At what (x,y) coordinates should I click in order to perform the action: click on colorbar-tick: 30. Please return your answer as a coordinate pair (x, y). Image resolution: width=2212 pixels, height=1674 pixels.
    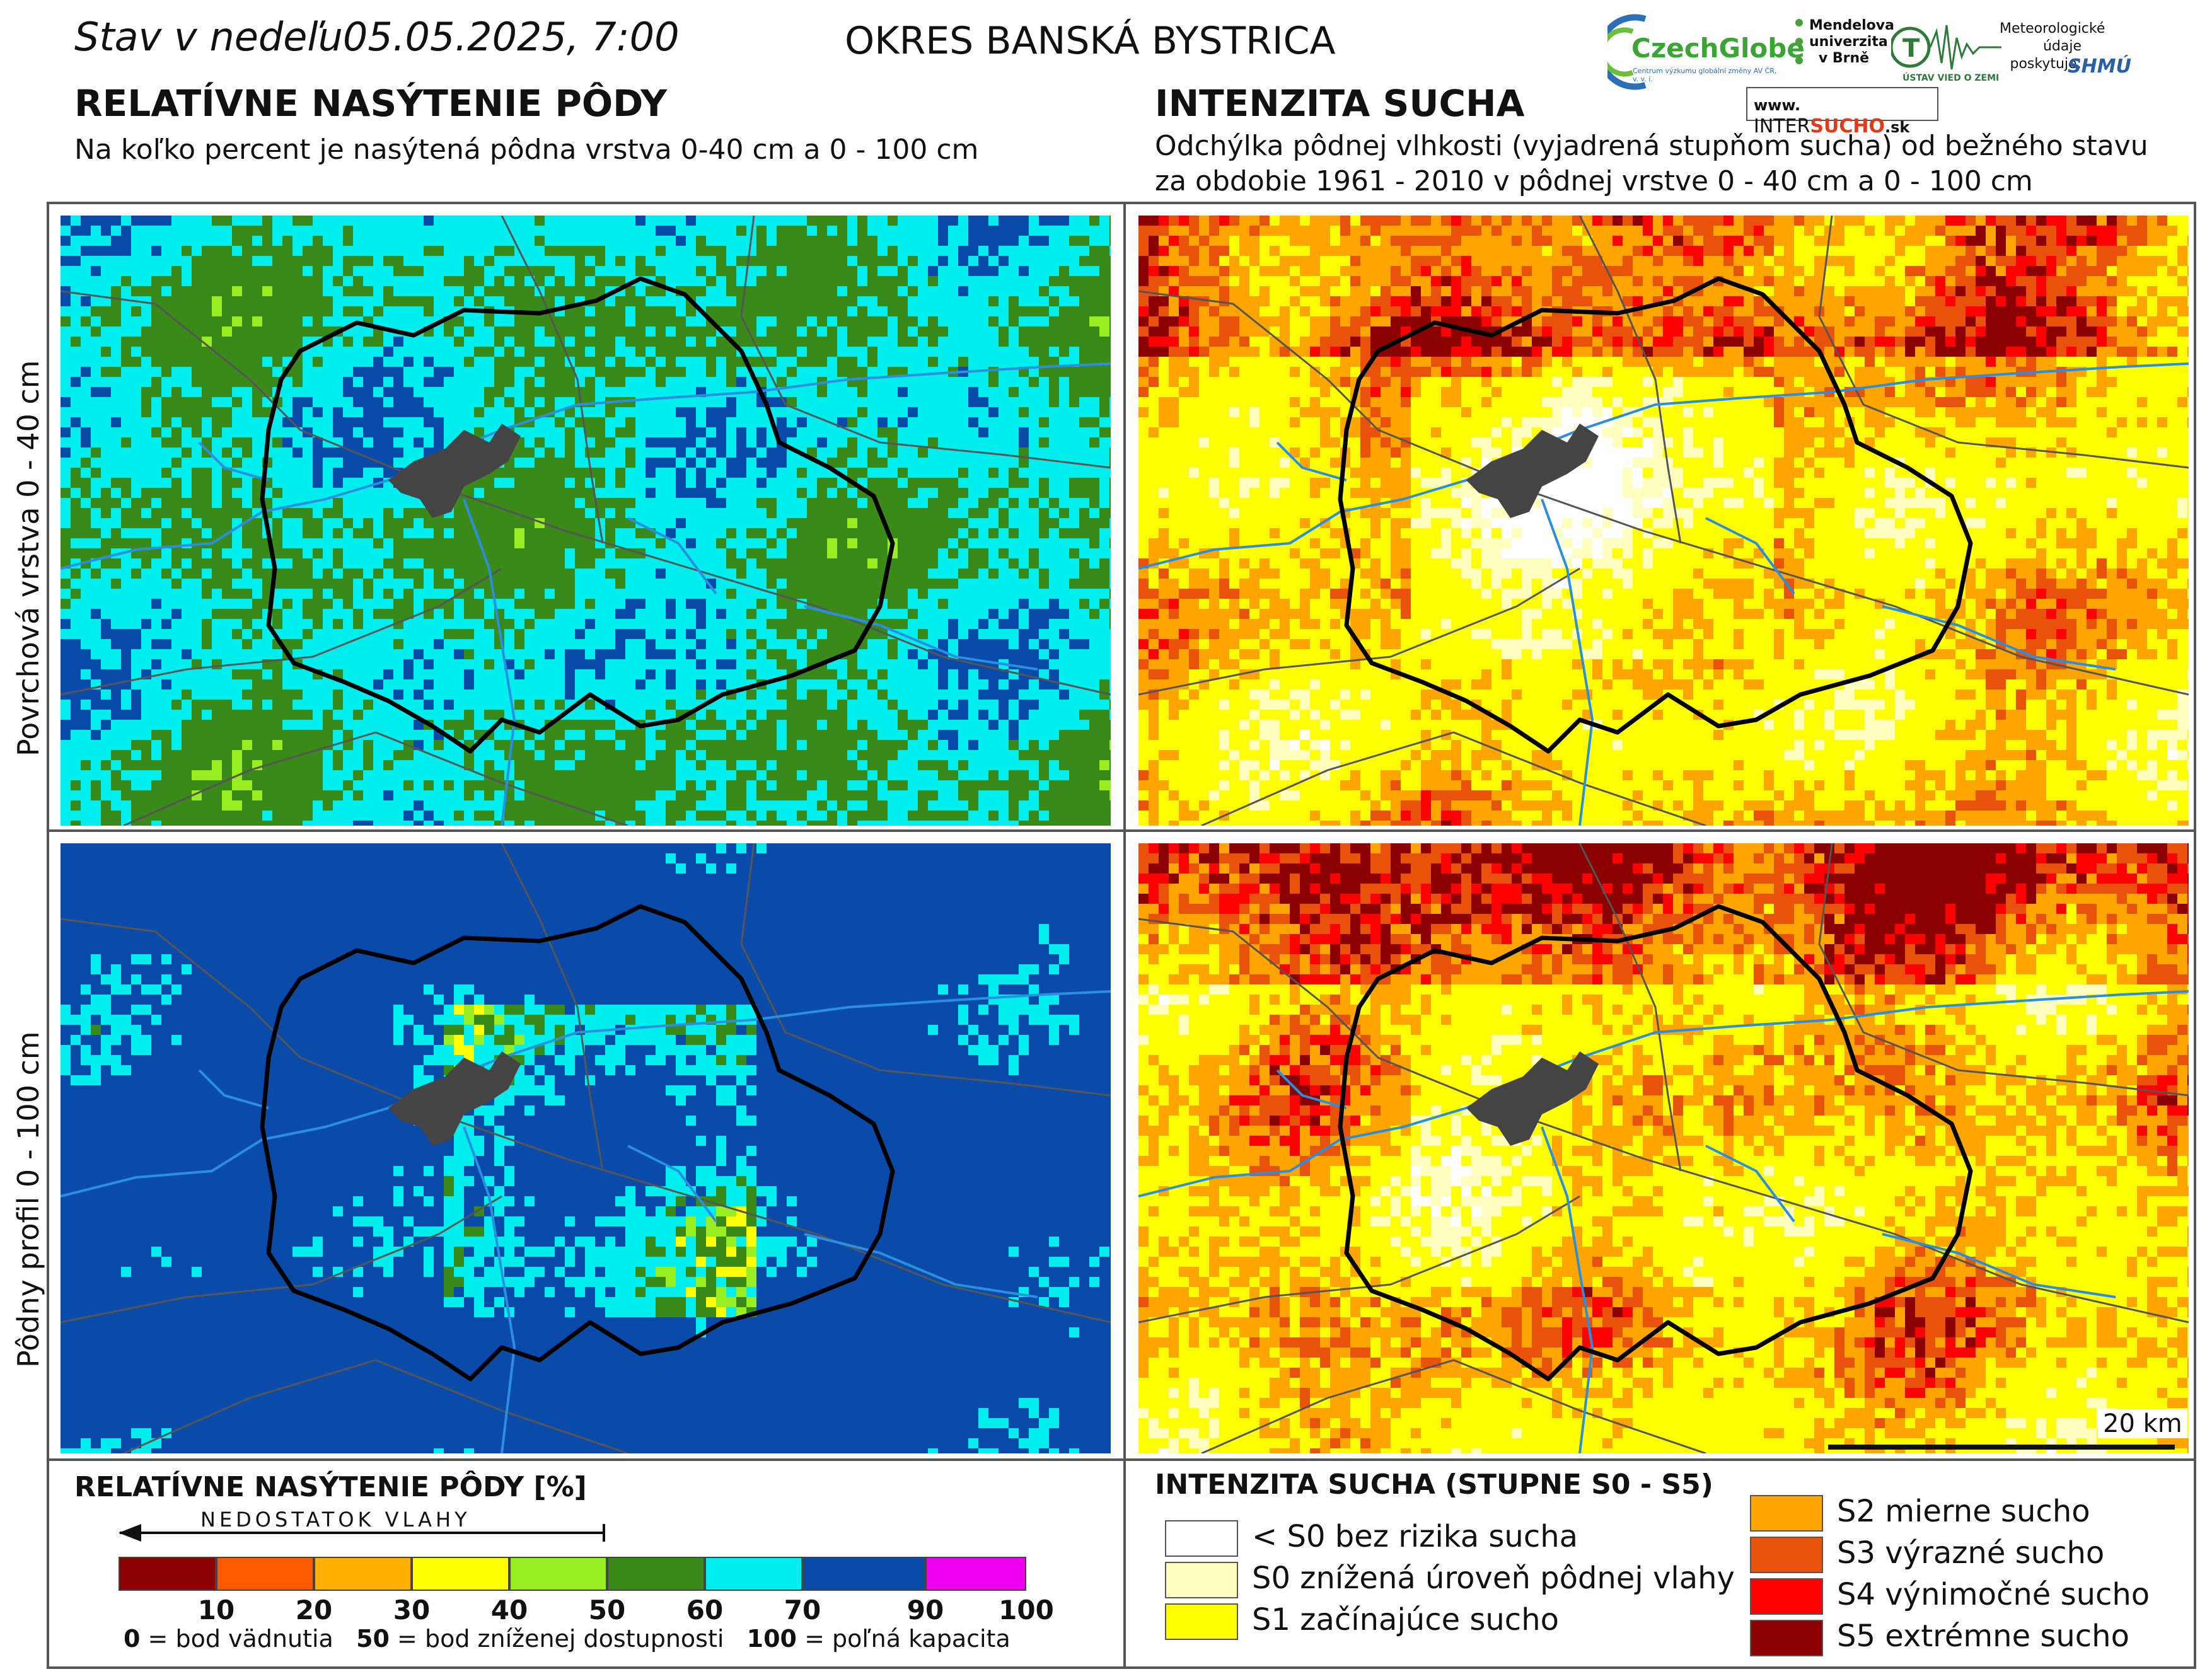
    Looking at the image, I should click on (411, 1610).